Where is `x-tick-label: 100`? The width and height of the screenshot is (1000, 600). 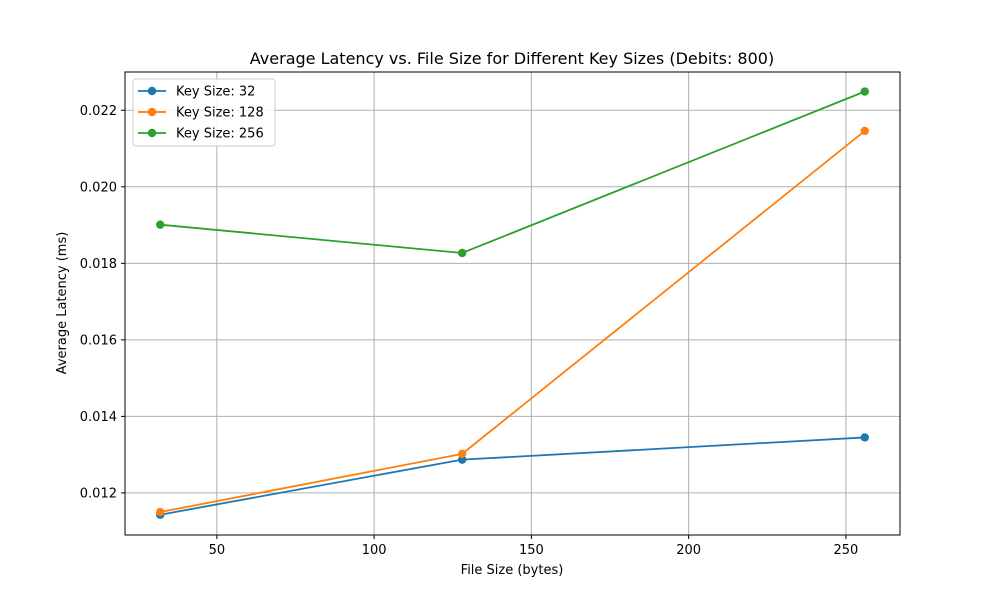
x-tick-label: 100 is located at coordinates (374, 550).